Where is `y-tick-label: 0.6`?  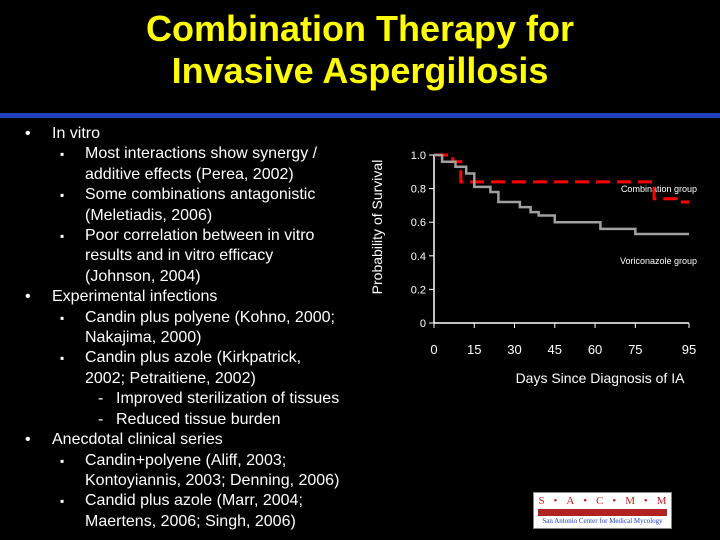
y-tick-label: 0.6 is located at coordinates (418, 223).